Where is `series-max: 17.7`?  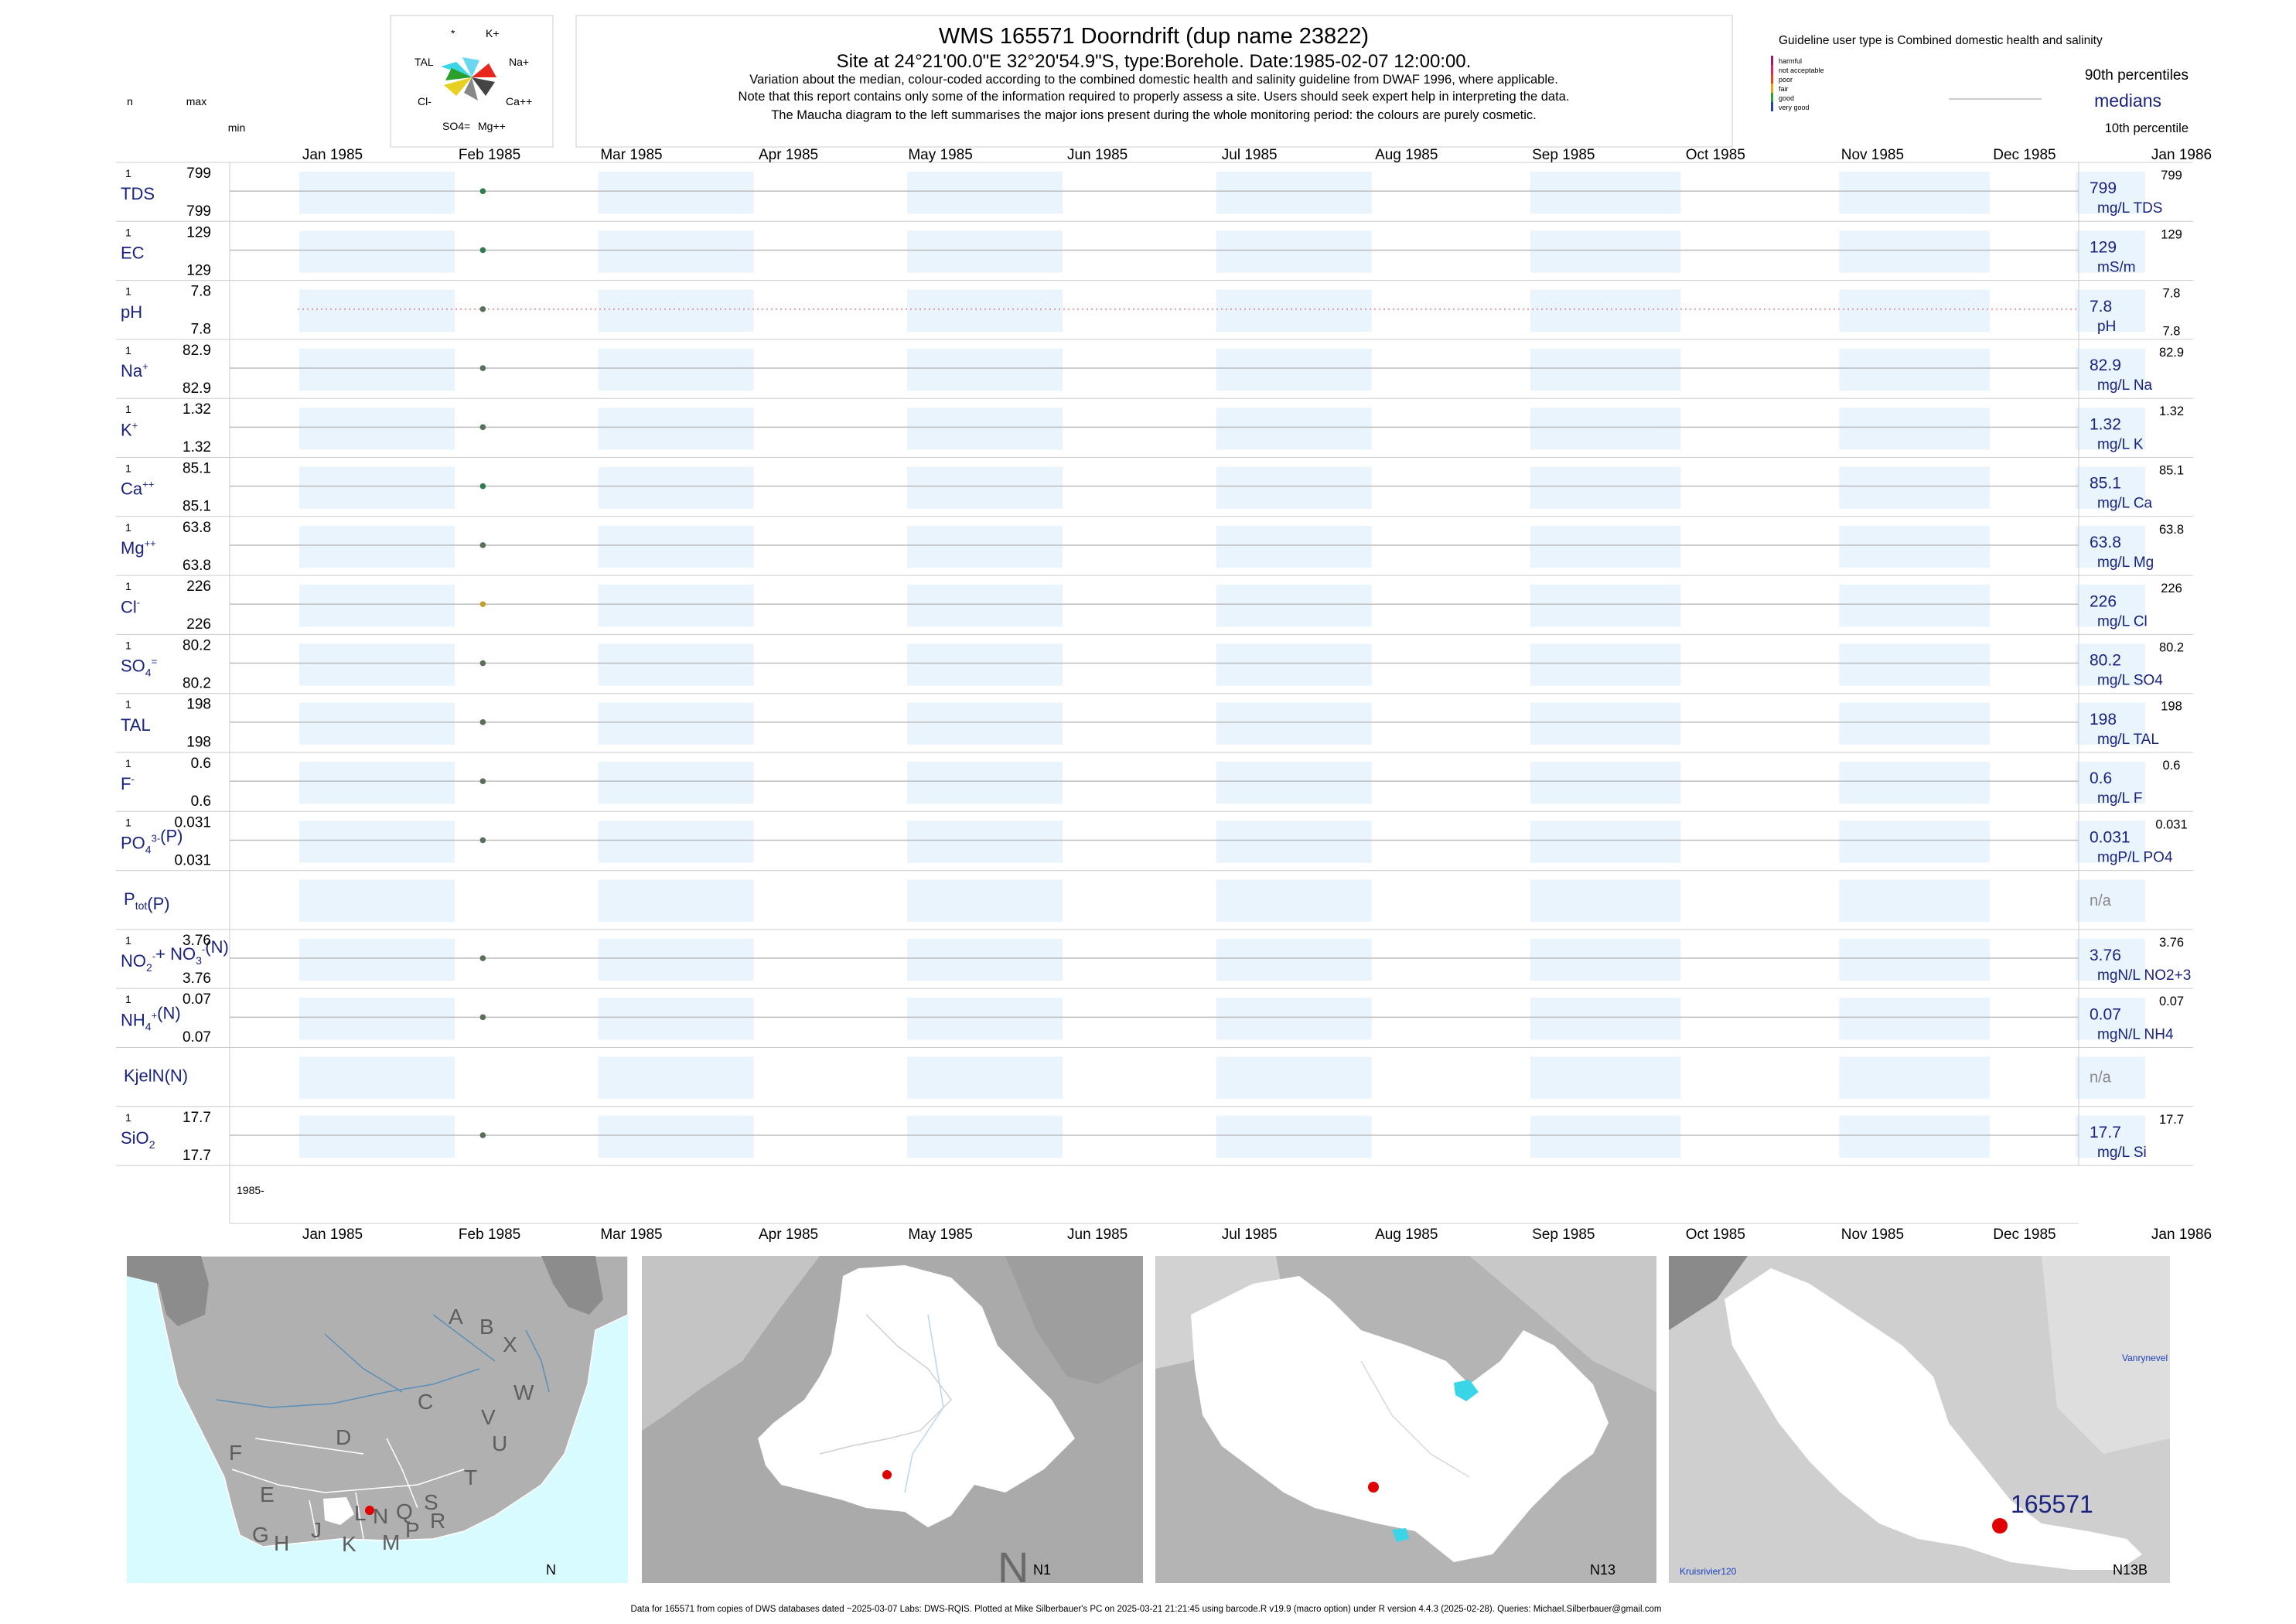 series-max: 17.7 is located at coordinates (197, 1118).